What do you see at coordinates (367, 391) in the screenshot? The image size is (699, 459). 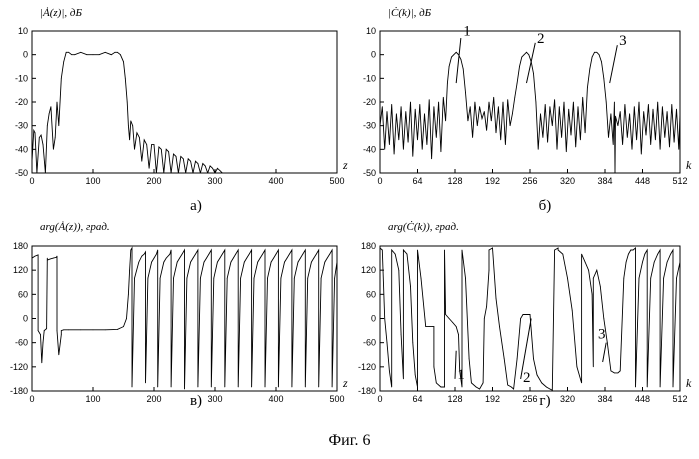 I see `y-tick-label: -180` at bounding box center [367, 391].